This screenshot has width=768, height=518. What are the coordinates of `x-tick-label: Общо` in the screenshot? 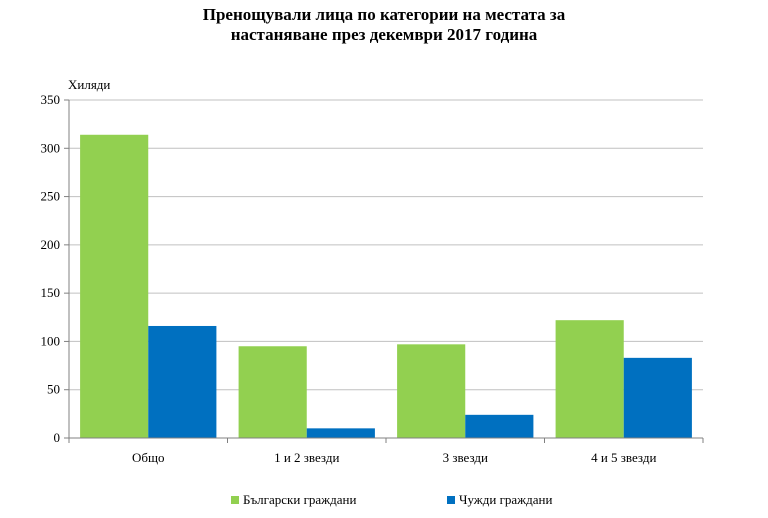 It's located at (148, 457).